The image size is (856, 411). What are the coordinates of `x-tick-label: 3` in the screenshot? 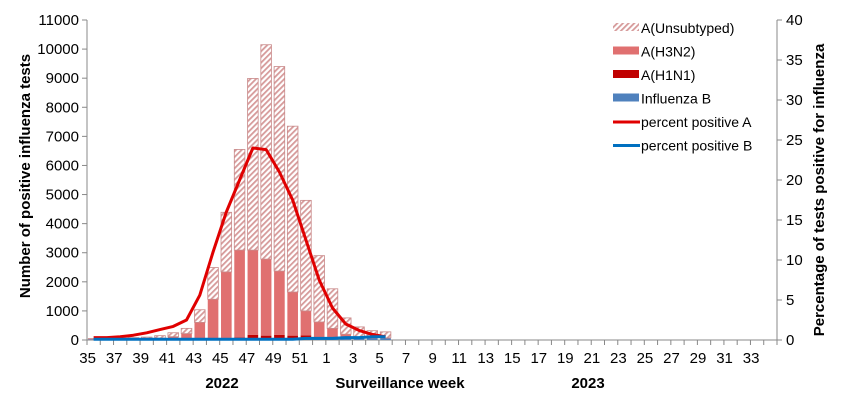 It's located at (353, 358).